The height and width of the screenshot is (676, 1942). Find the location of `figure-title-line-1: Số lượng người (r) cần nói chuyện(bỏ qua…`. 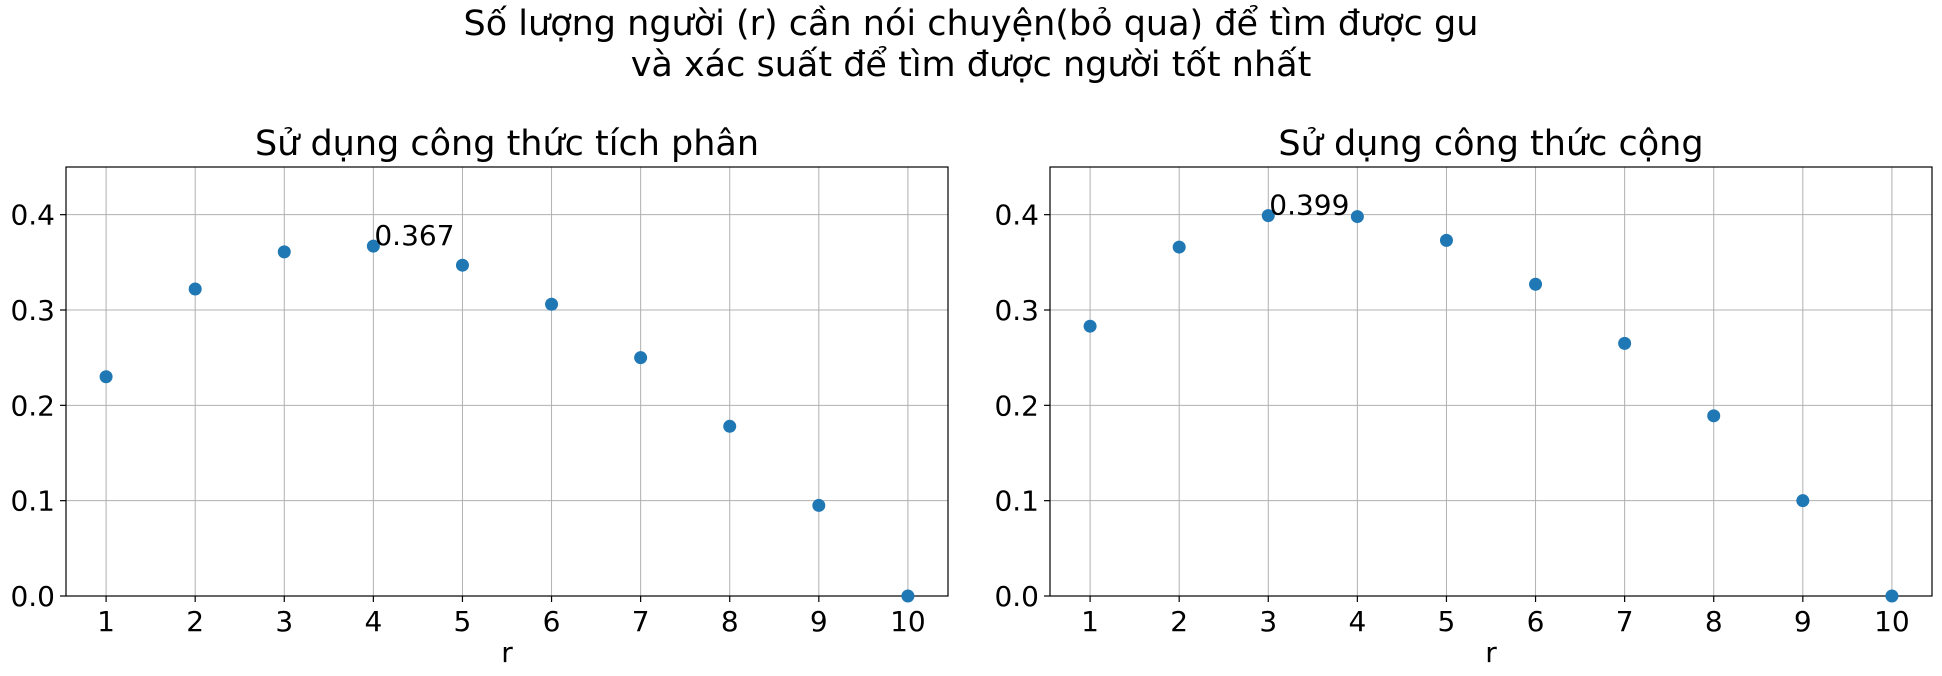

figure-title-line-1: Số lượng người (r) cần nói chuyện(bỏ qua… is located at coordinates (971, 24).